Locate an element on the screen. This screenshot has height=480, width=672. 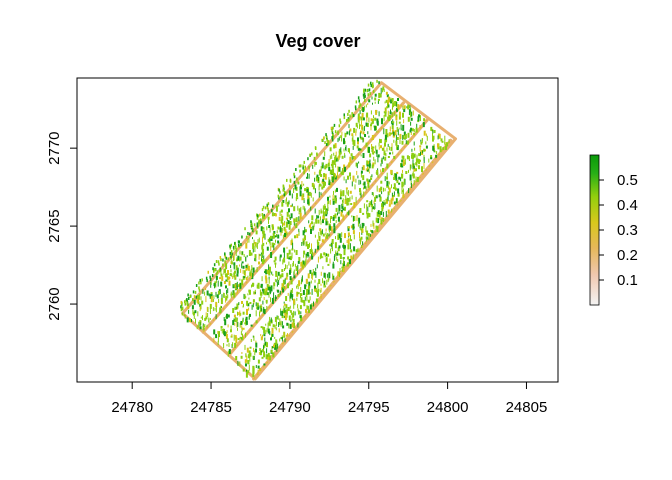
x-tick-label: 24785 is located at coordinates (211, 407).